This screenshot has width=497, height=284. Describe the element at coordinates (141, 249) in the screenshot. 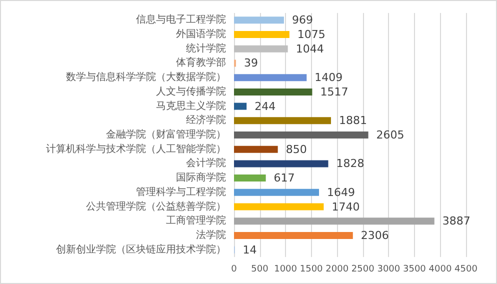

I see `y-tick-label: 创新创业学院（区块链应用技术学院）` at that location.